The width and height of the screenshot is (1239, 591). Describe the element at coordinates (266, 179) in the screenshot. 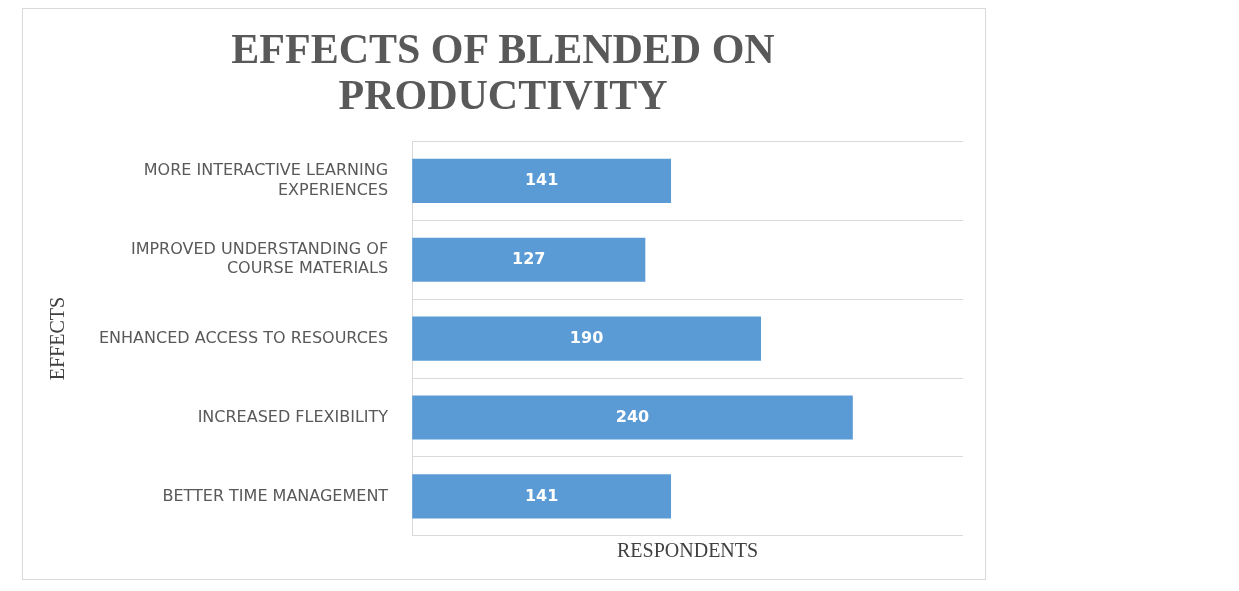

I see `y-tick-label: MORE INTERACTIVE LEARNING EXPERIENCES` at that location.